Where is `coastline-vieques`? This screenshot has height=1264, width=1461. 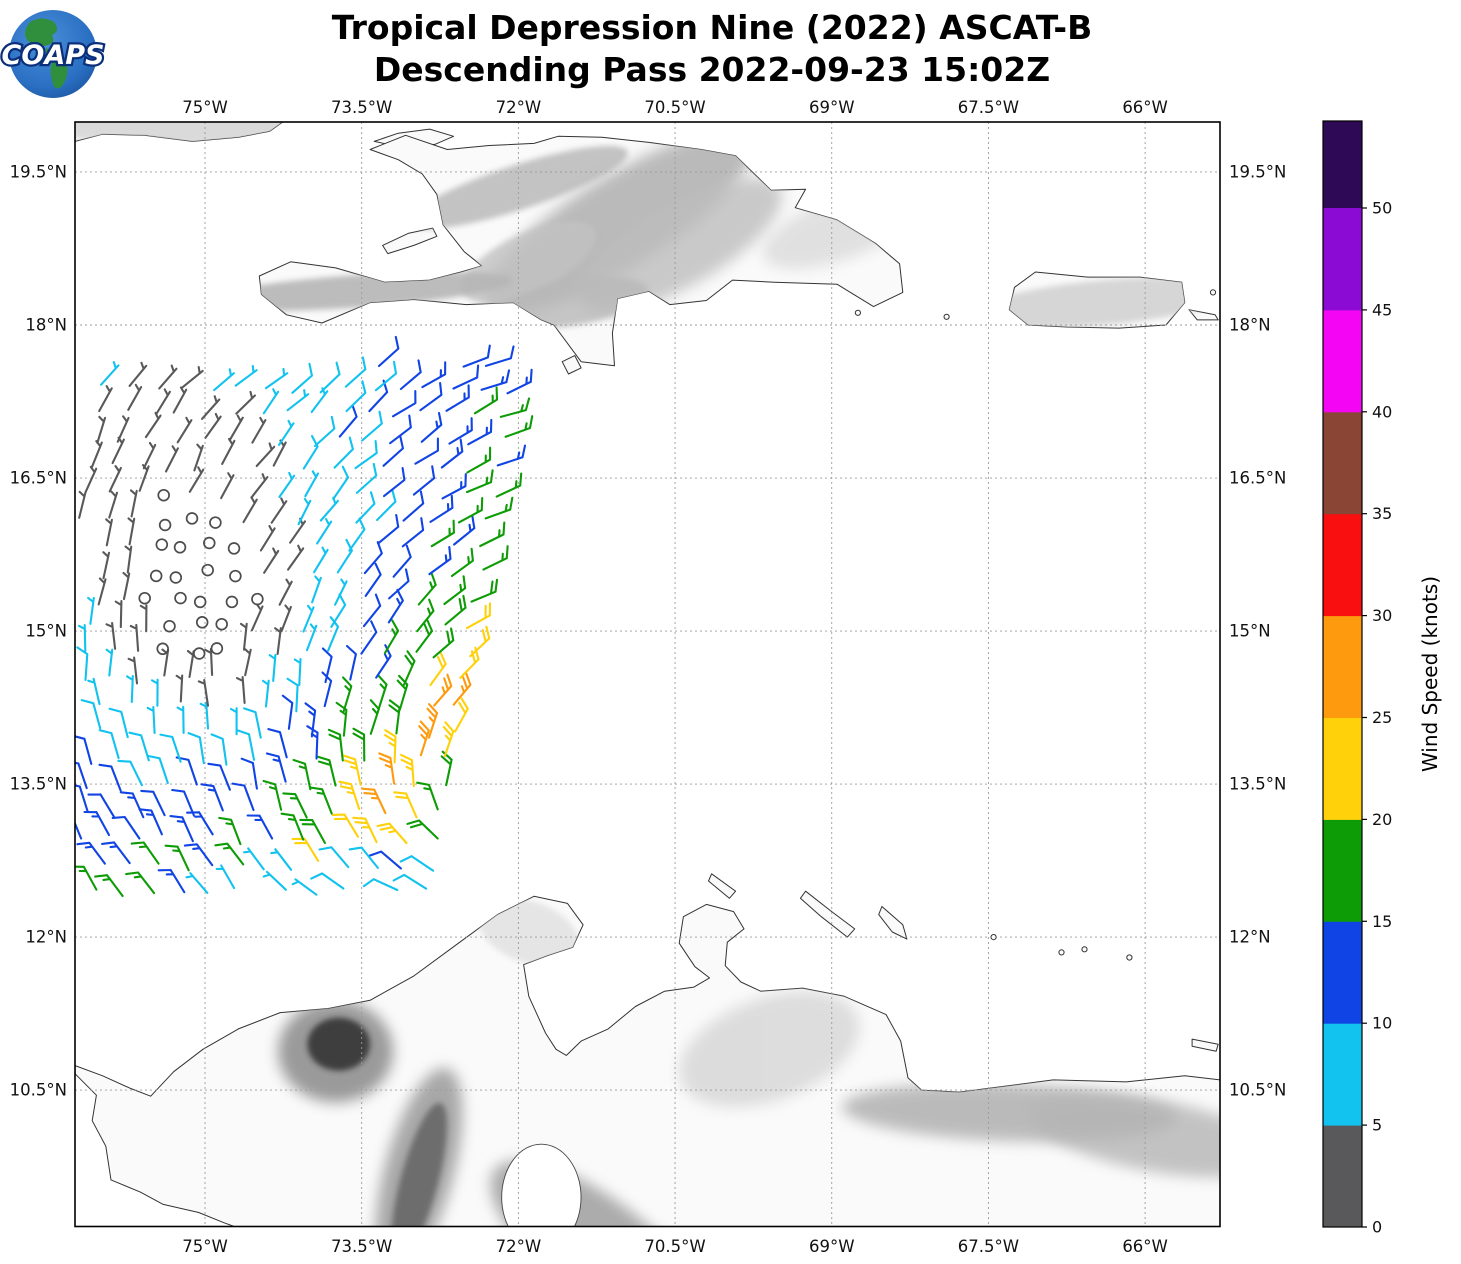
coastline-vieques is located at coordinates (1203, 315).